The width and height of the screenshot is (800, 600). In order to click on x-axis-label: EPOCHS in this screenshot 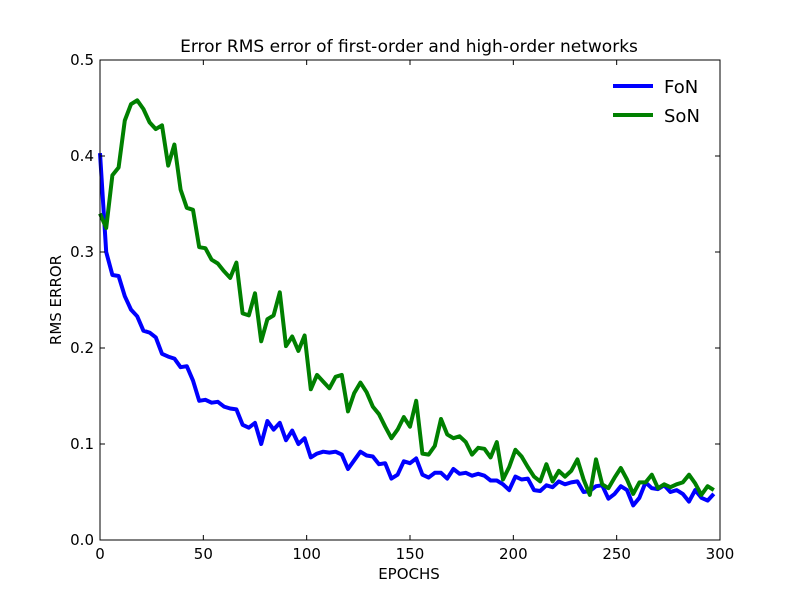, I will do `click(409, 574)`.